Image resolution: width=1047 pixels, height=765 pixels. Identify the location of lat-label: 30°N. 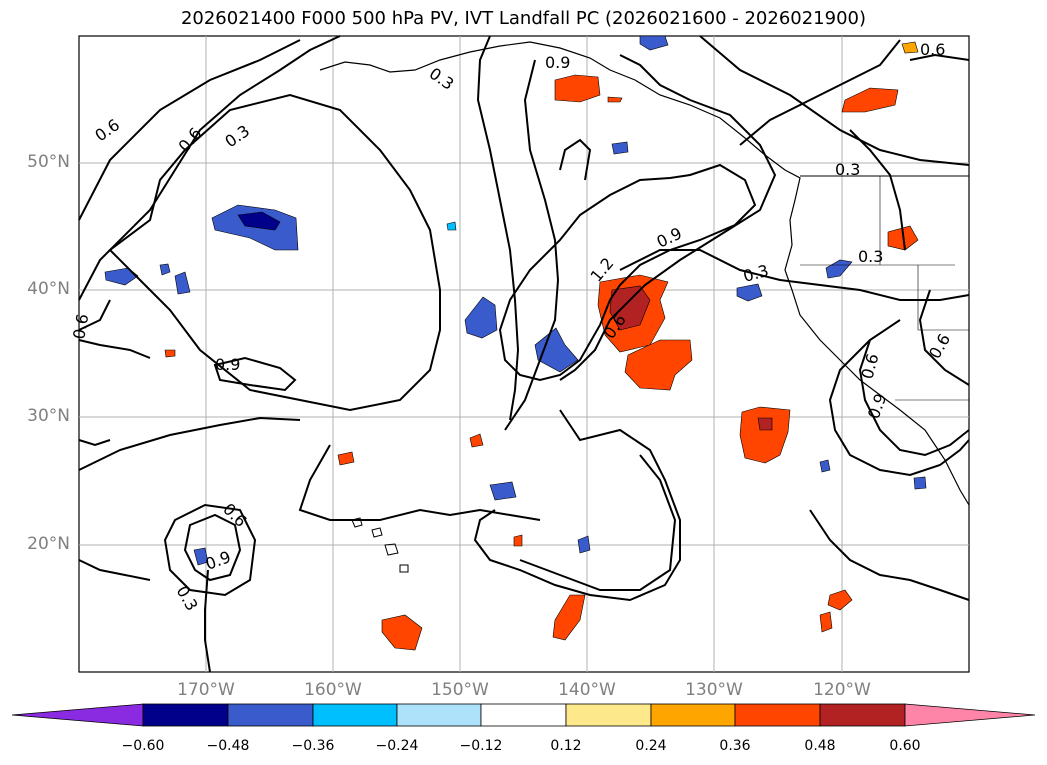
(48, 416).